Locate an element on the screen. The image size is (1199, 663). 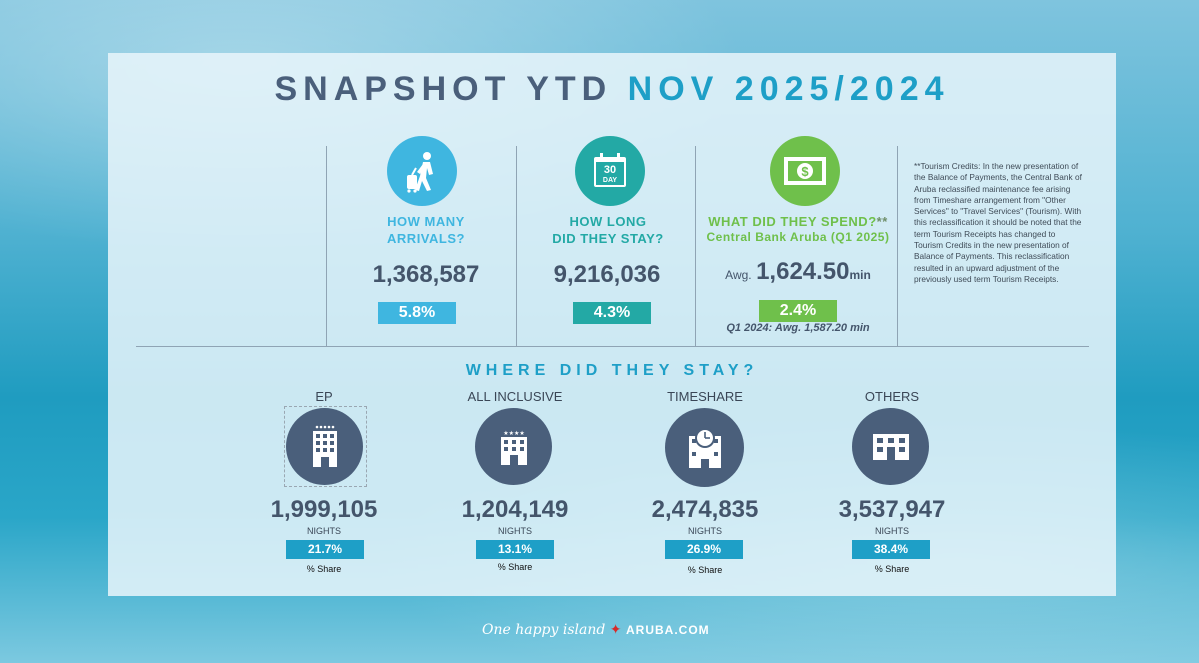
arrivals-change-badge: 5.8% is located at coordinates (417, 313).